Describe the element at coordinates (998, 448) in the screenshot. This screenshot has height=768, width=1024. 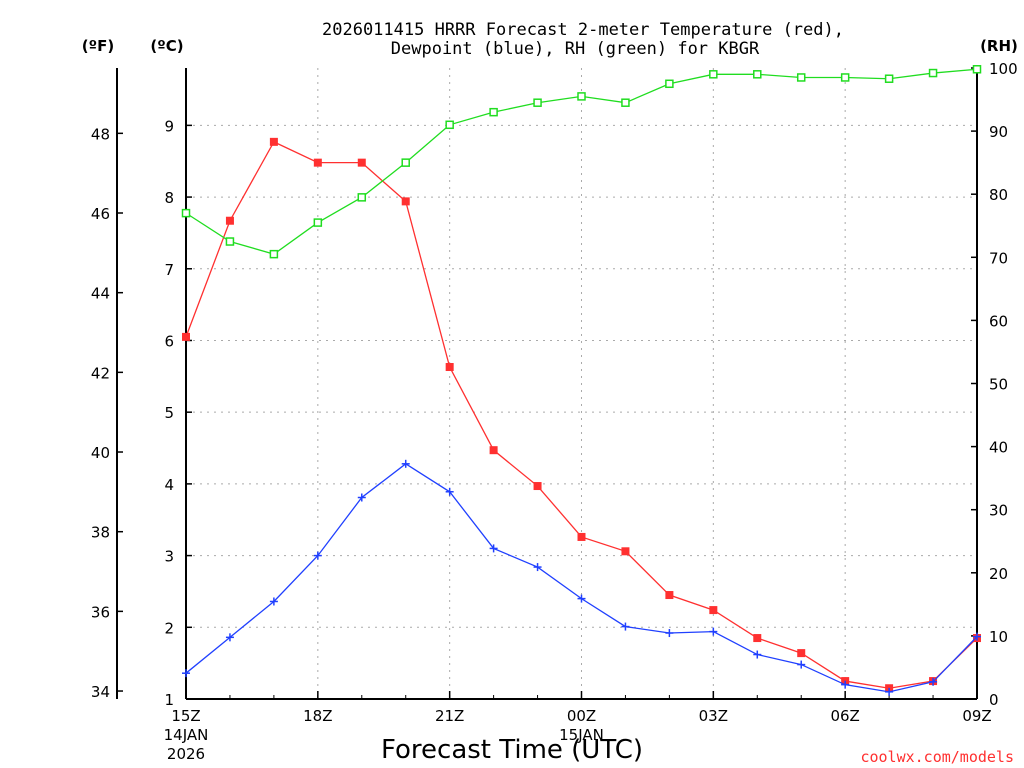
I see `rh-tick-label: 40` at that location.